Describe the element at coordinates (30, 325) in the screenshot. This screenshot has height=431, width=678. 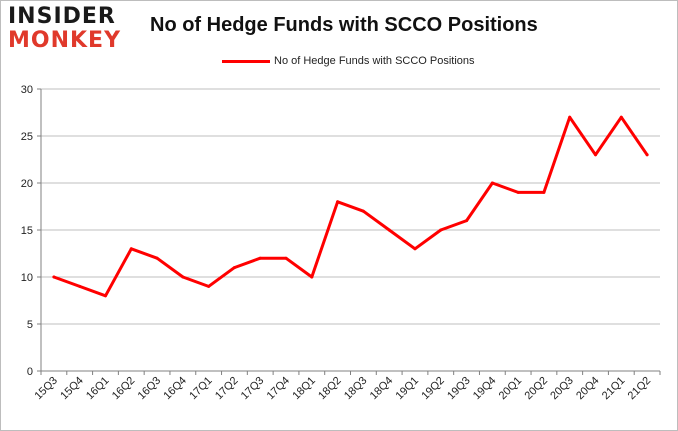
I see `y-tick-label: 5` at that location.